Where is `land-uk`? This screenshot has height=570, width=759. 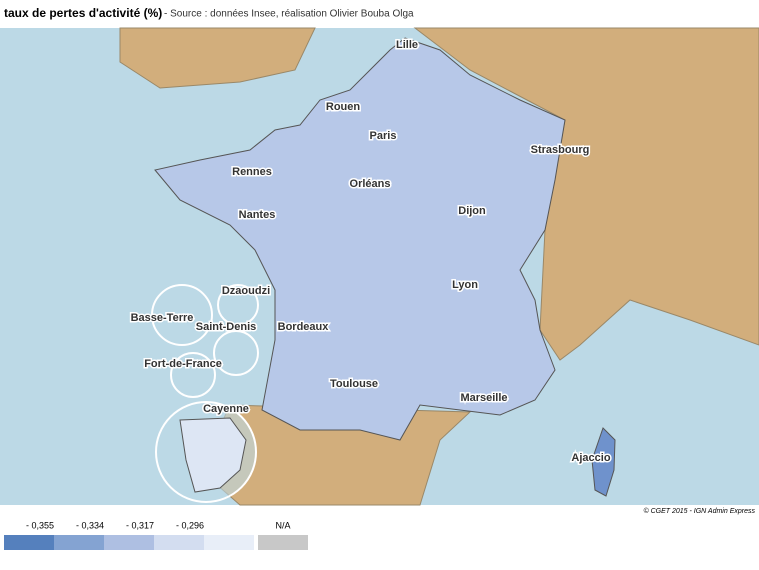 land-uk is located at coordinates (217, 58).